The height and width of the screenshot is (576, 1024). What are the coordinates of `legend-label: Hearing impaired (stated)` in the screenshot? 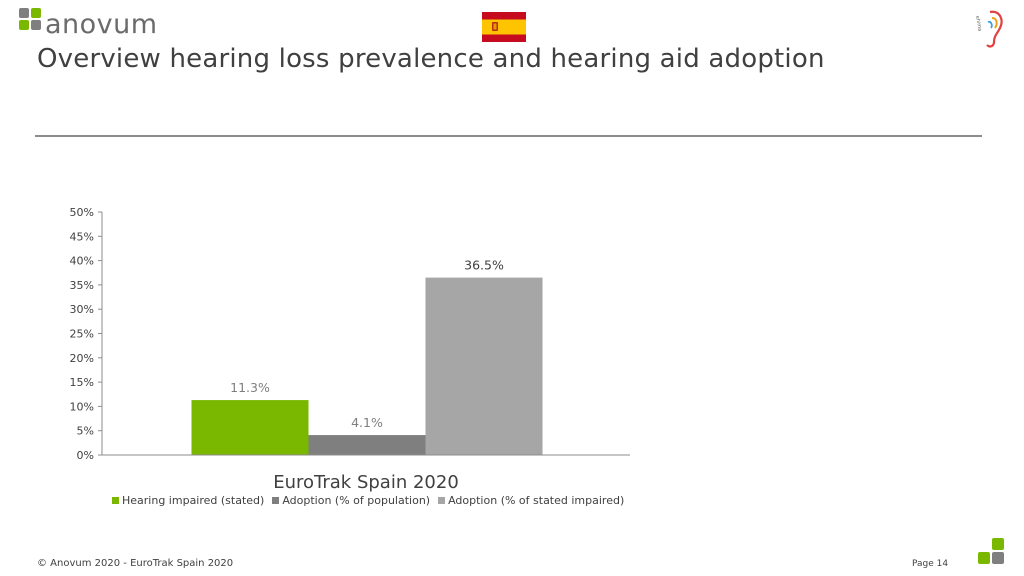 It's located at (193, 500).